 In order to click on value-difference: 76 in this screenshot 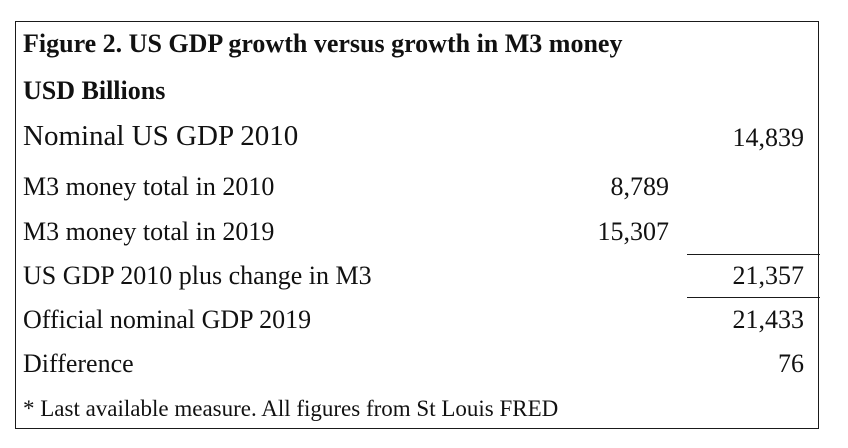, I will do `click(791, 363)`.